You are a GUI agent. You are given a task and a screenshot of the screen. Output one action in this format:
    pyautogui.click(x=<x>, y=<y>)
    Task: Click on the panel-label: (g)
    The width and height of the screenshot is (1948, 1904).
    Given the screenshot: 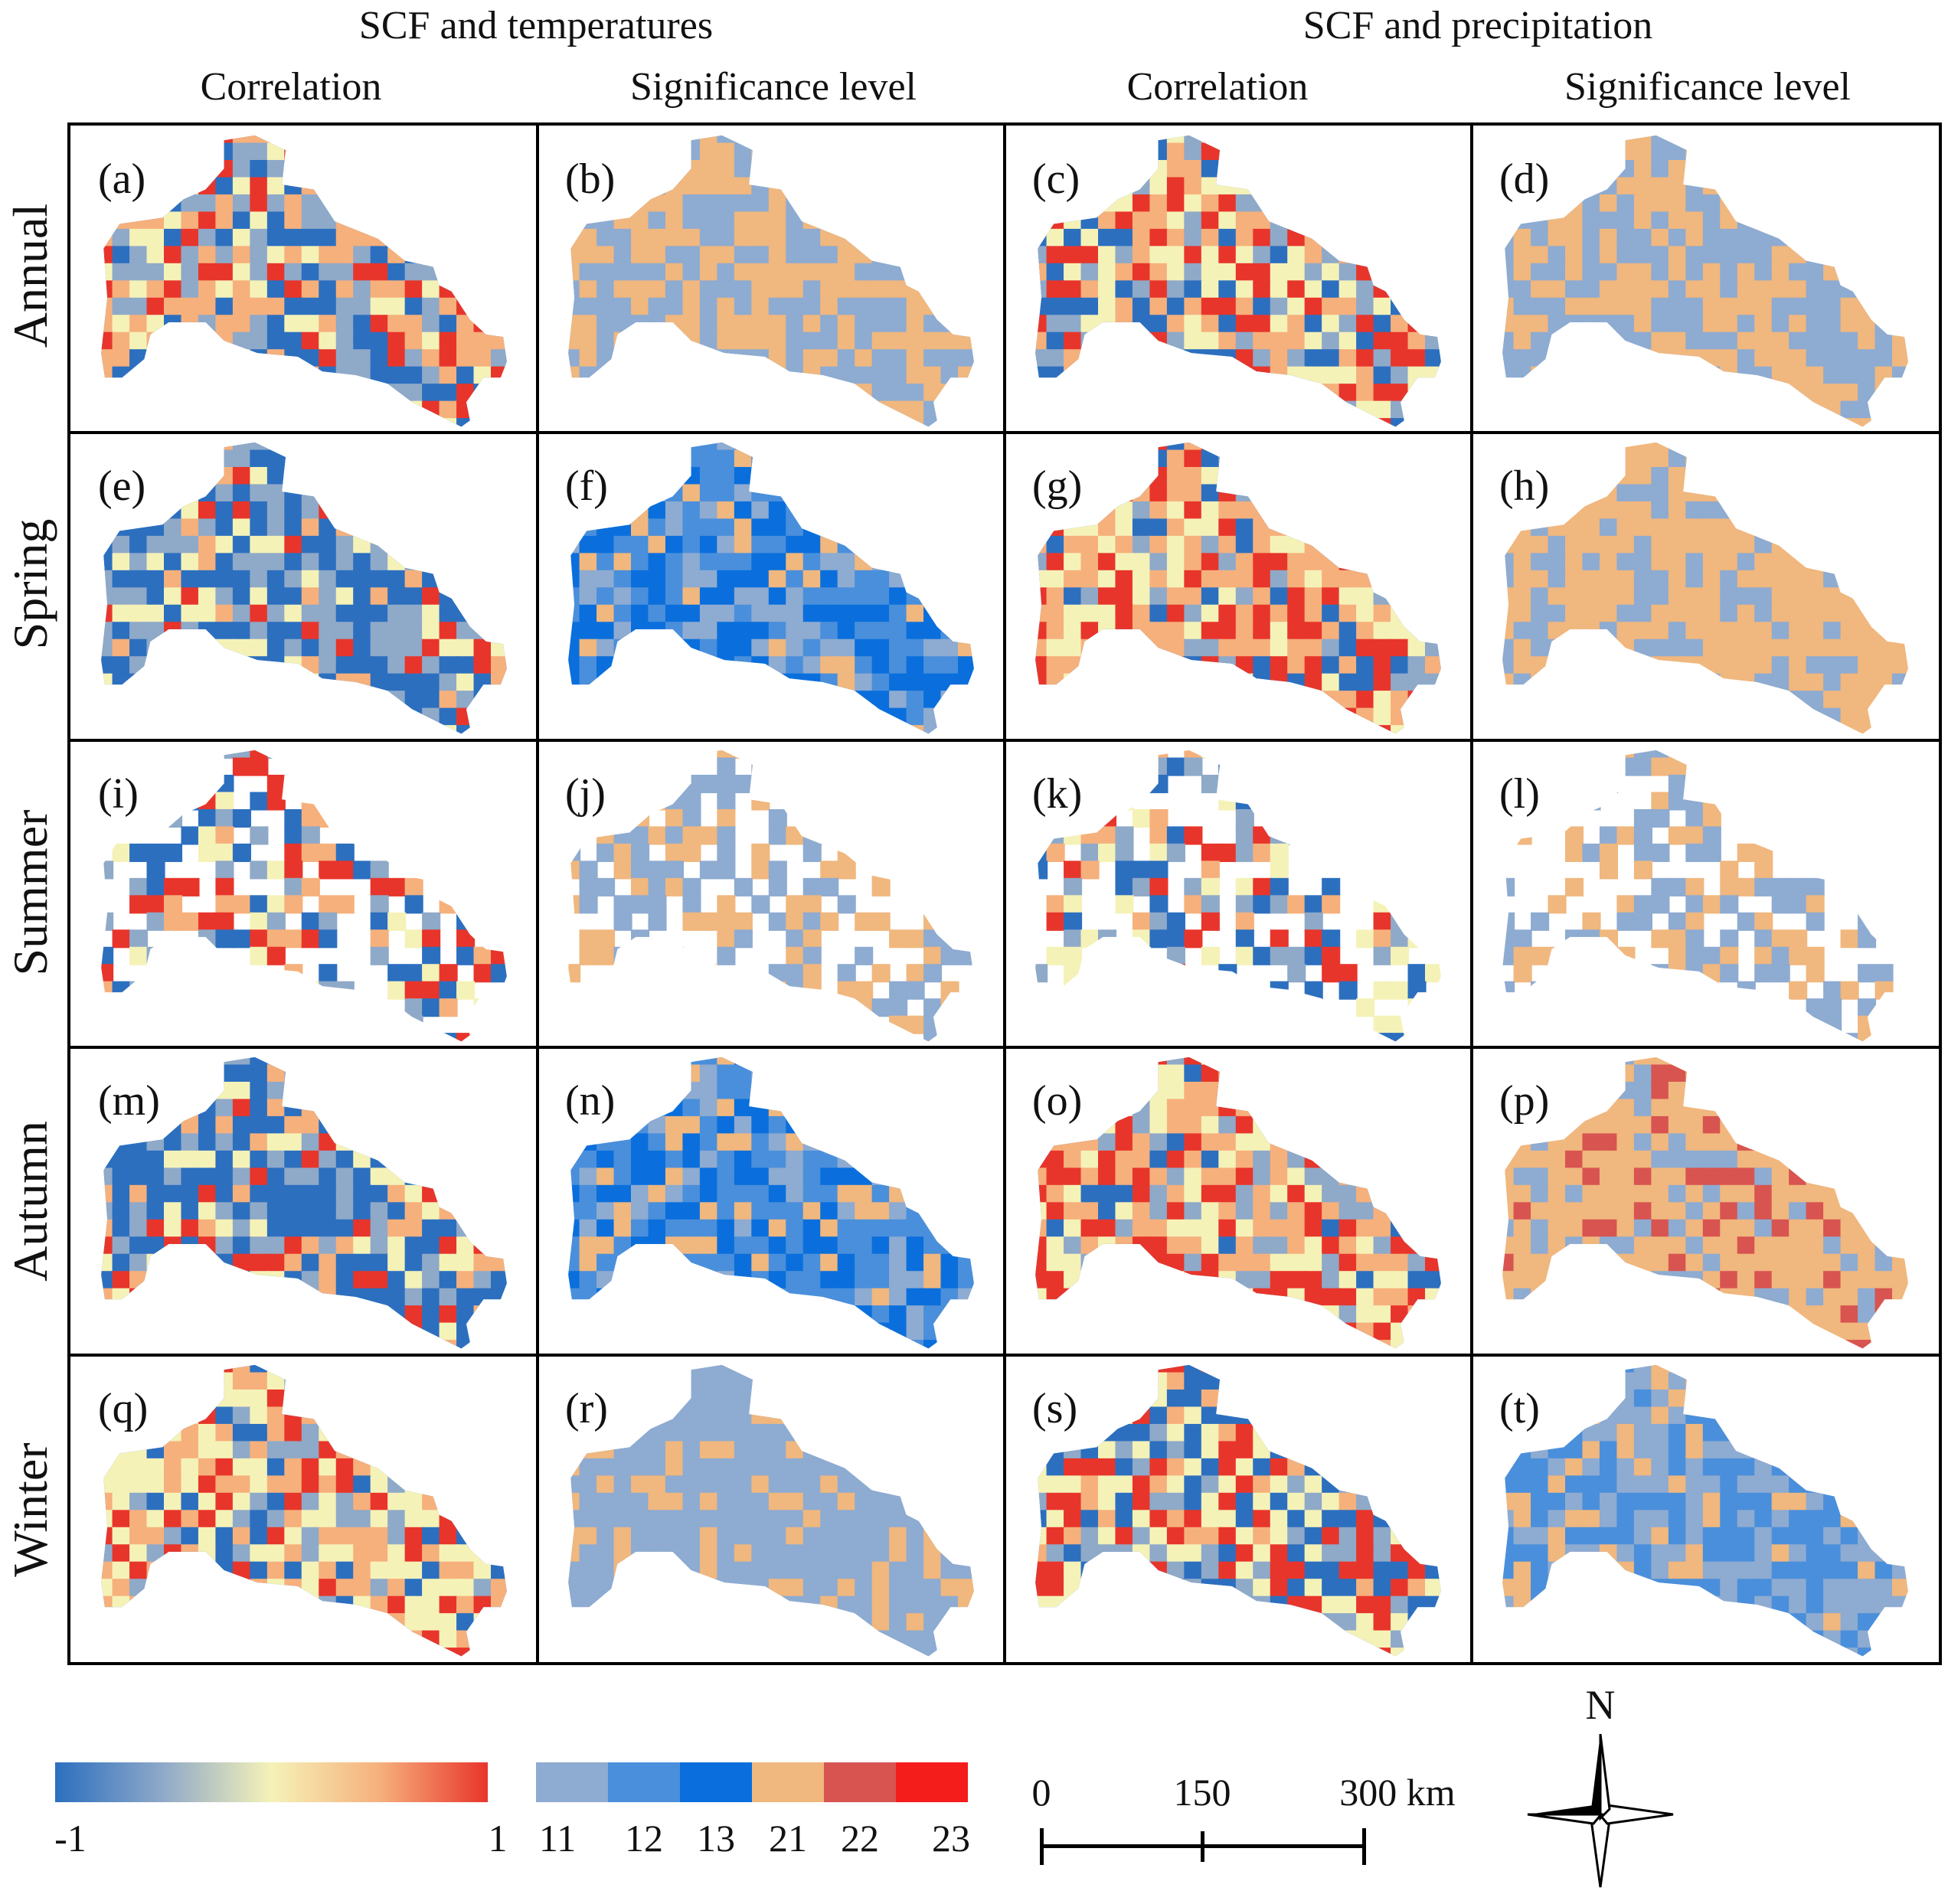 What is the action you would take?
    pyautogui.click(x=1057, y=487)
    